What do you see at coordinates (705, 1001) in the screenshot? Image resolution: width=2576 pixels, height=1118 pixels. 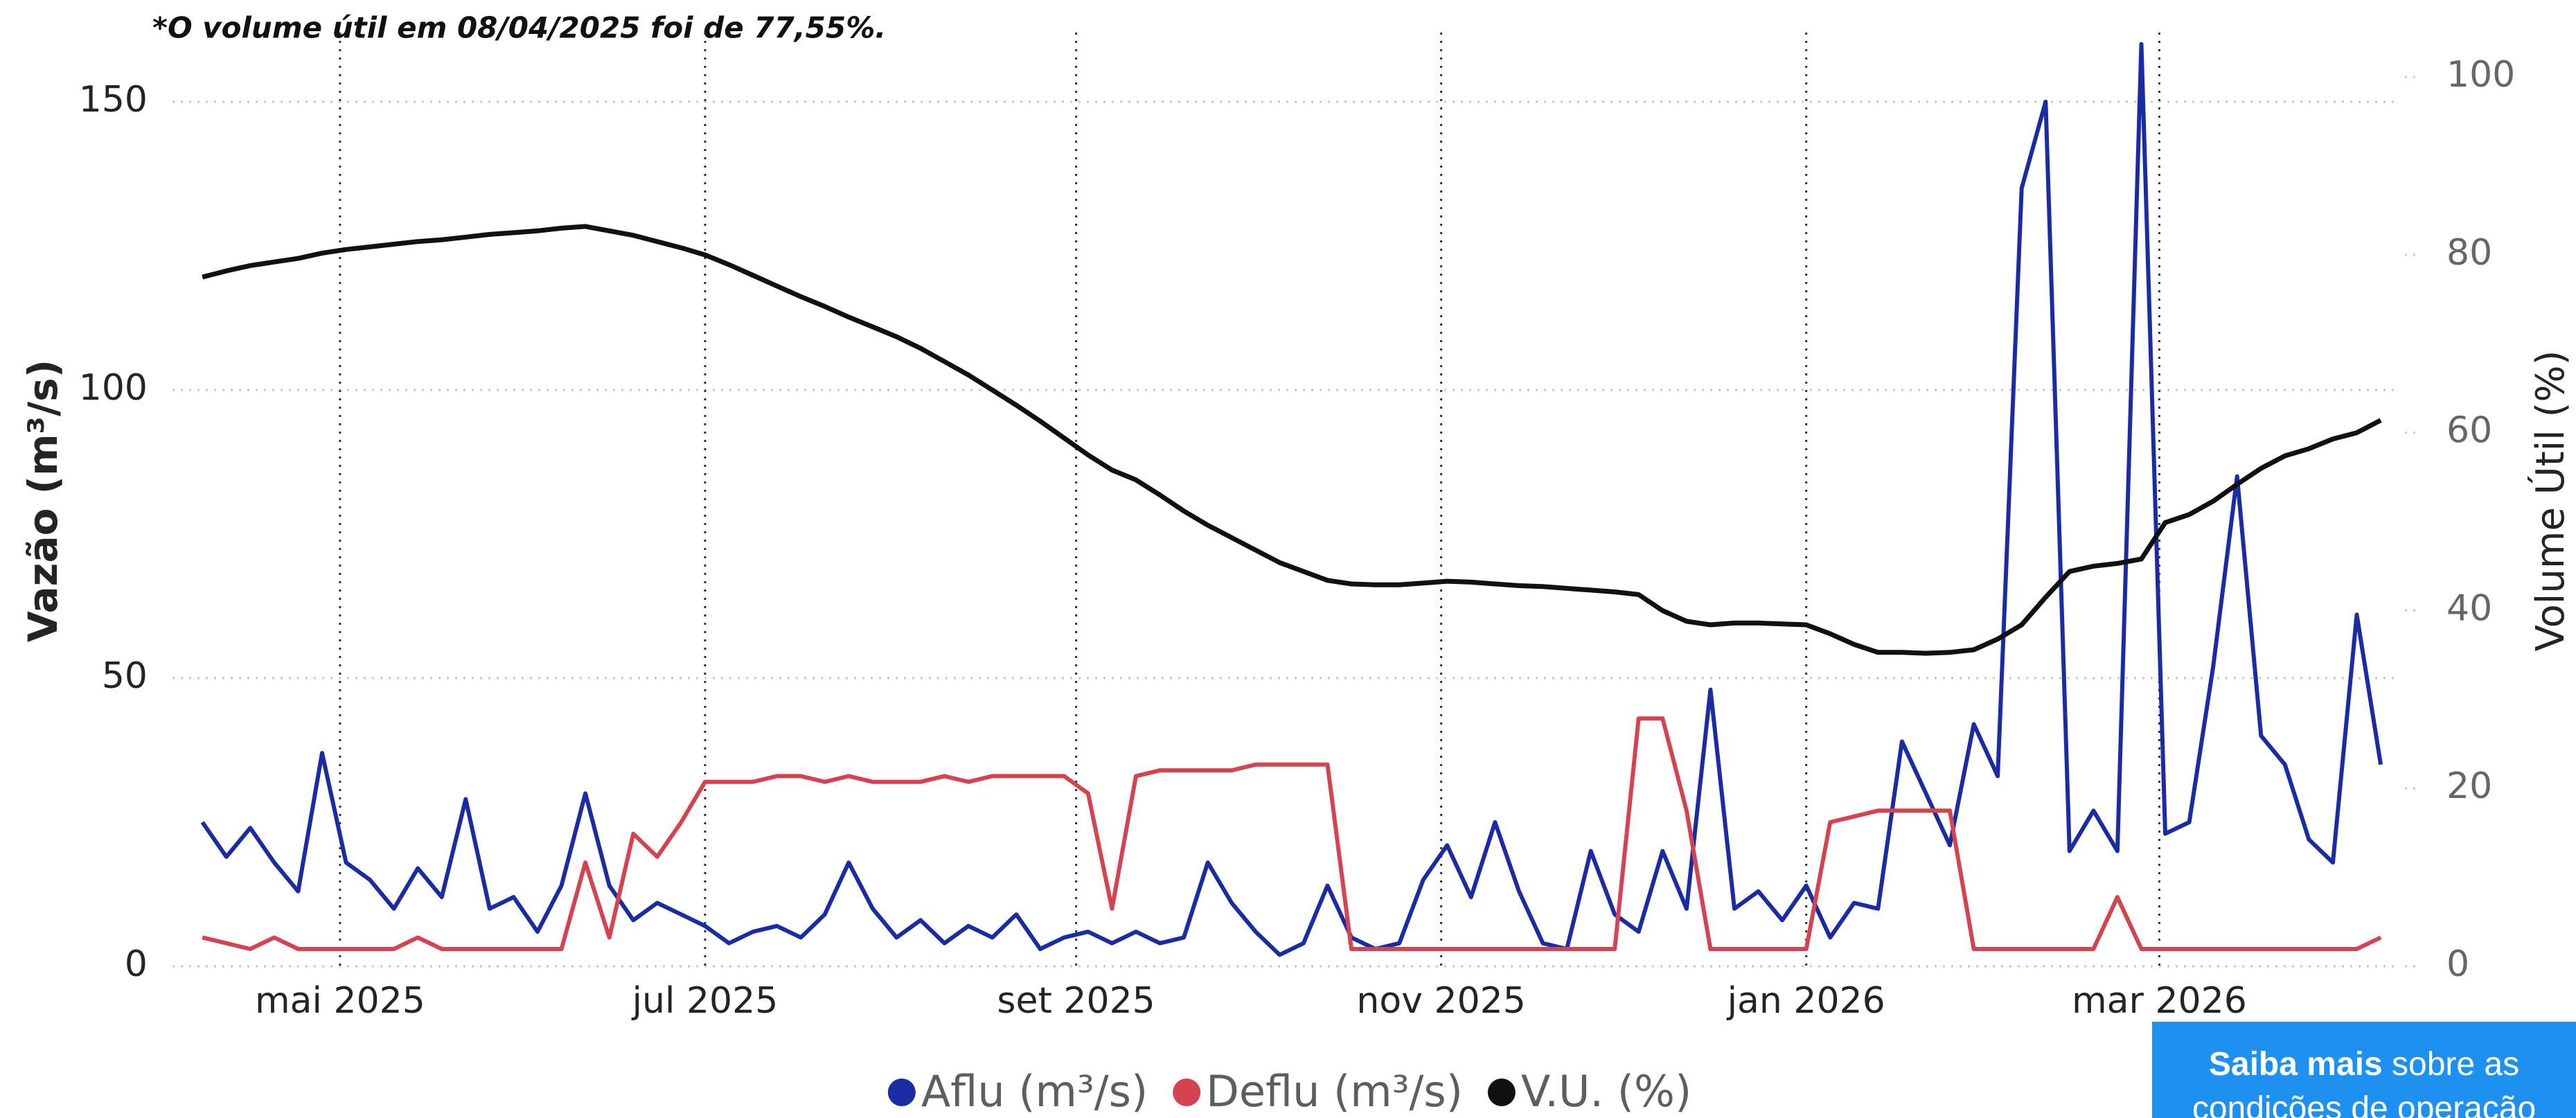 I see `x-tick-label: jul 2025` at bounding box center [705, 1001].